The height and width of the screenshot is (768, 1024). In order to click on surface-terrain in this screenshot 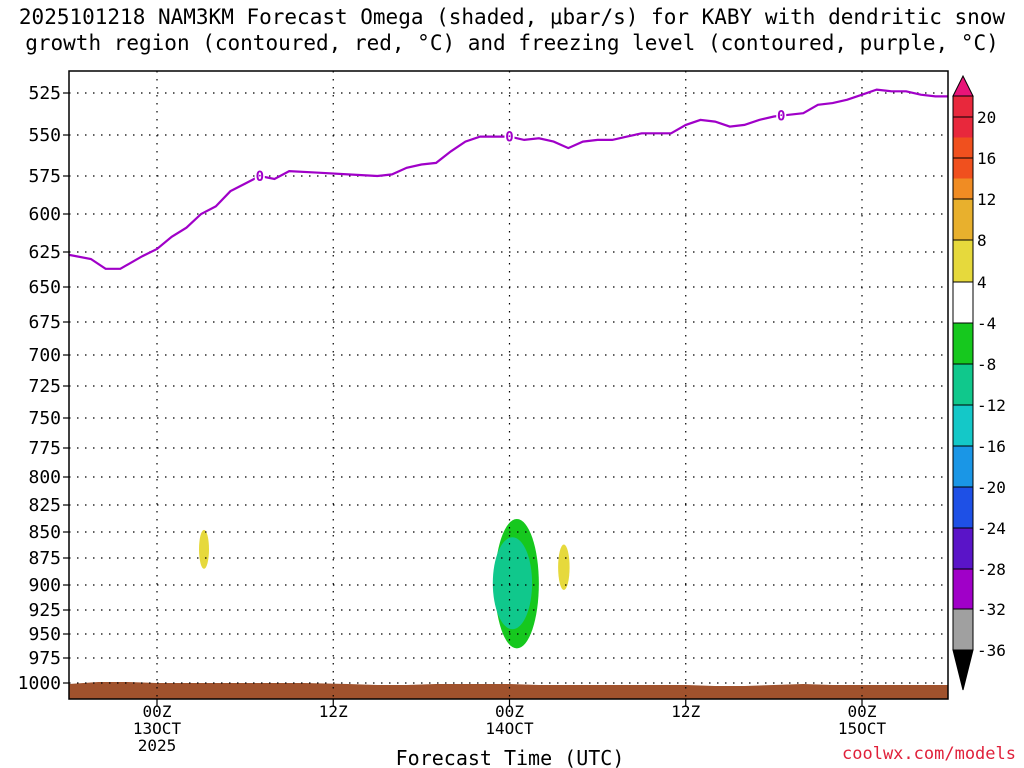, I will do `click(508, 690)`.